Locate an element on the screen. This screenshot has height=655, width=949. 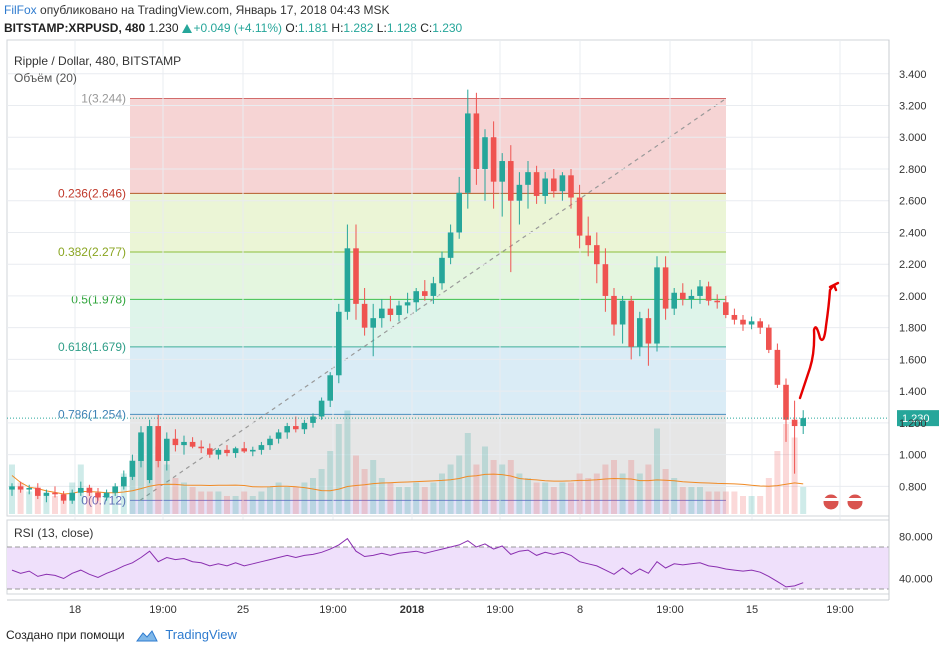
time-axis: 18 19:00 25 19:00 2018 19:00 8 19:00 15 19:00 is located at coordinates (448, 607).